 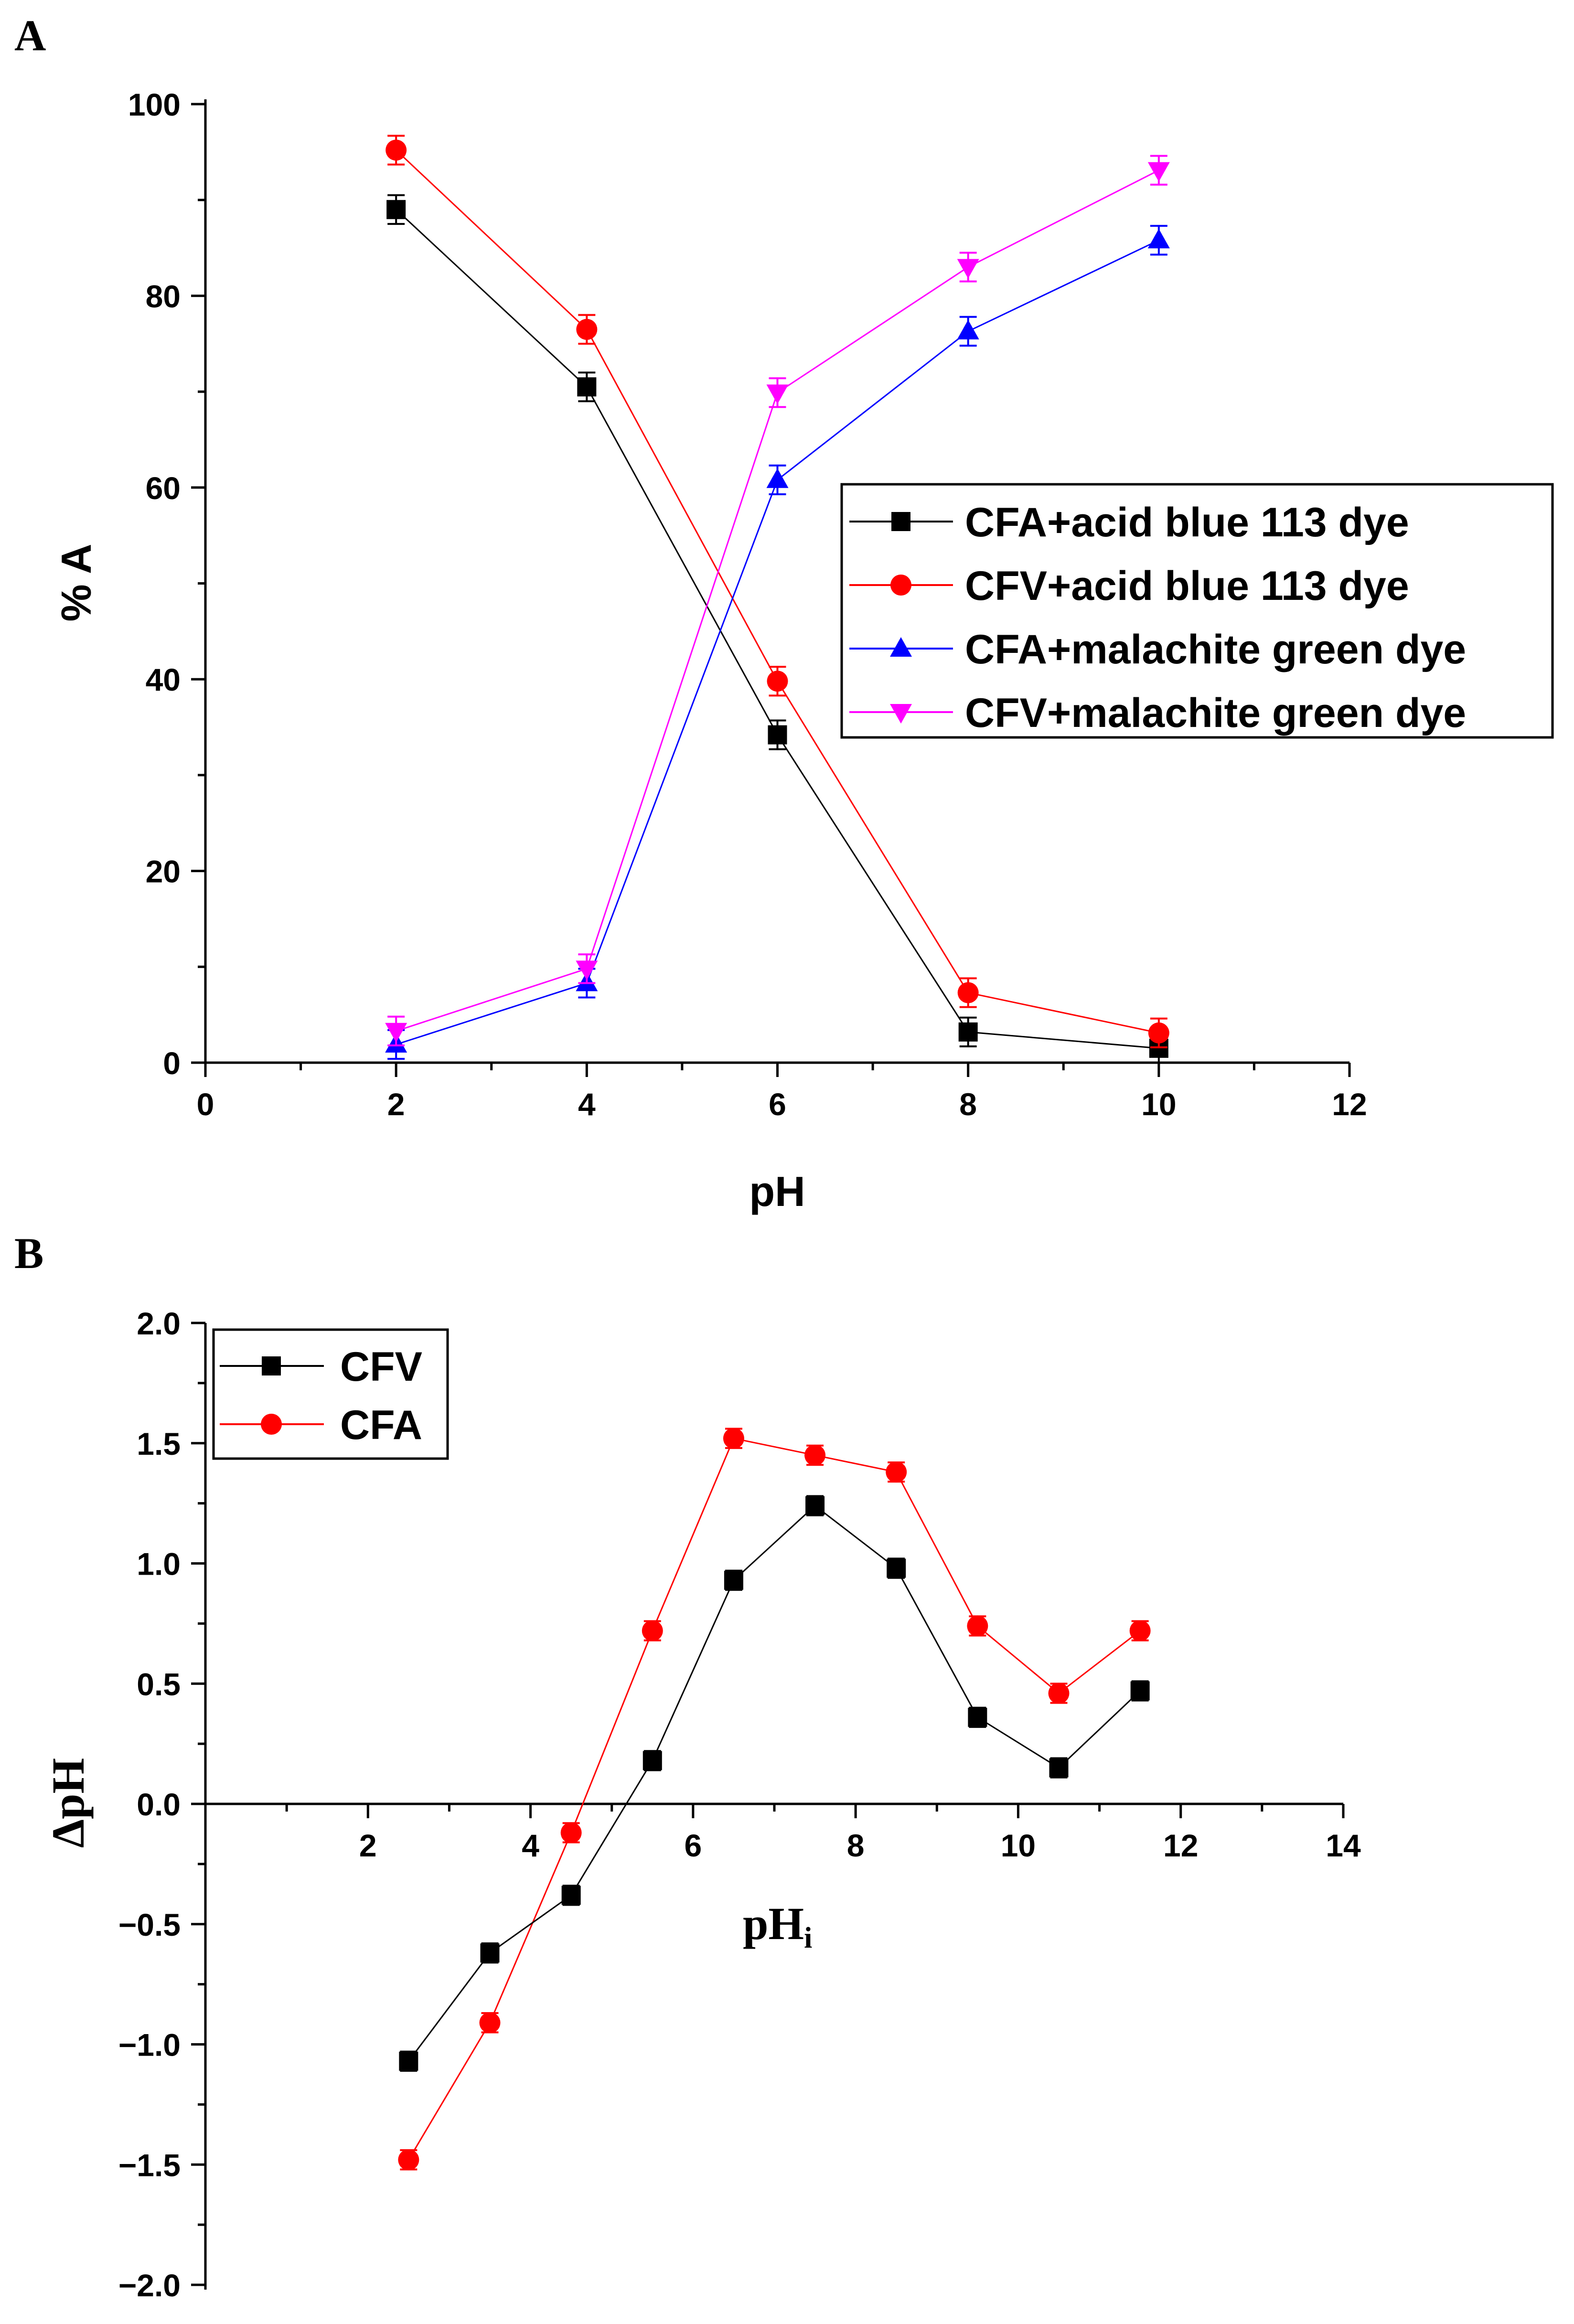 What do you see at coordinates (587, 1104) in the screenshot?
I see `chart-a-x-tick-label: 4` at bounding box center [587, 1104].